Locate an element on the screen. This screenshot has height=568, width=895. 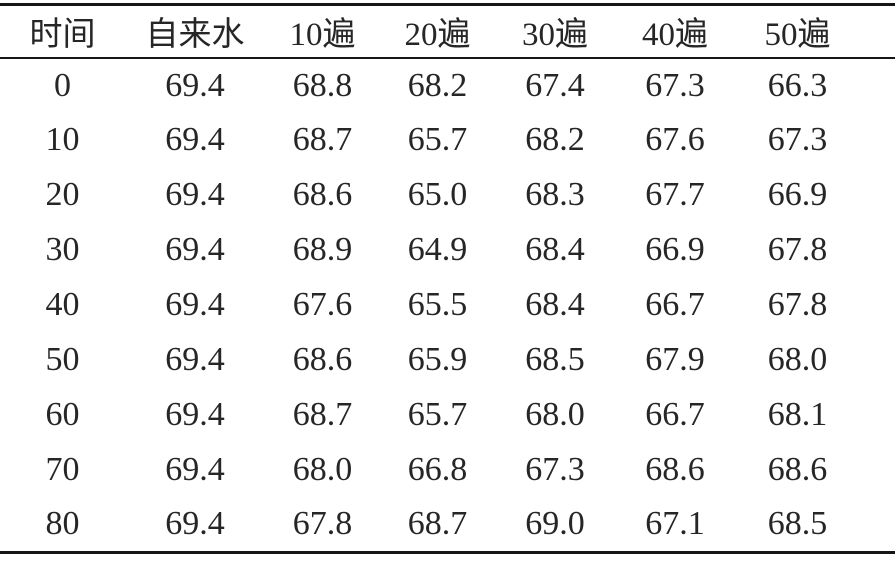
value-cell: 66.3 is located at coordinates (797, 85).